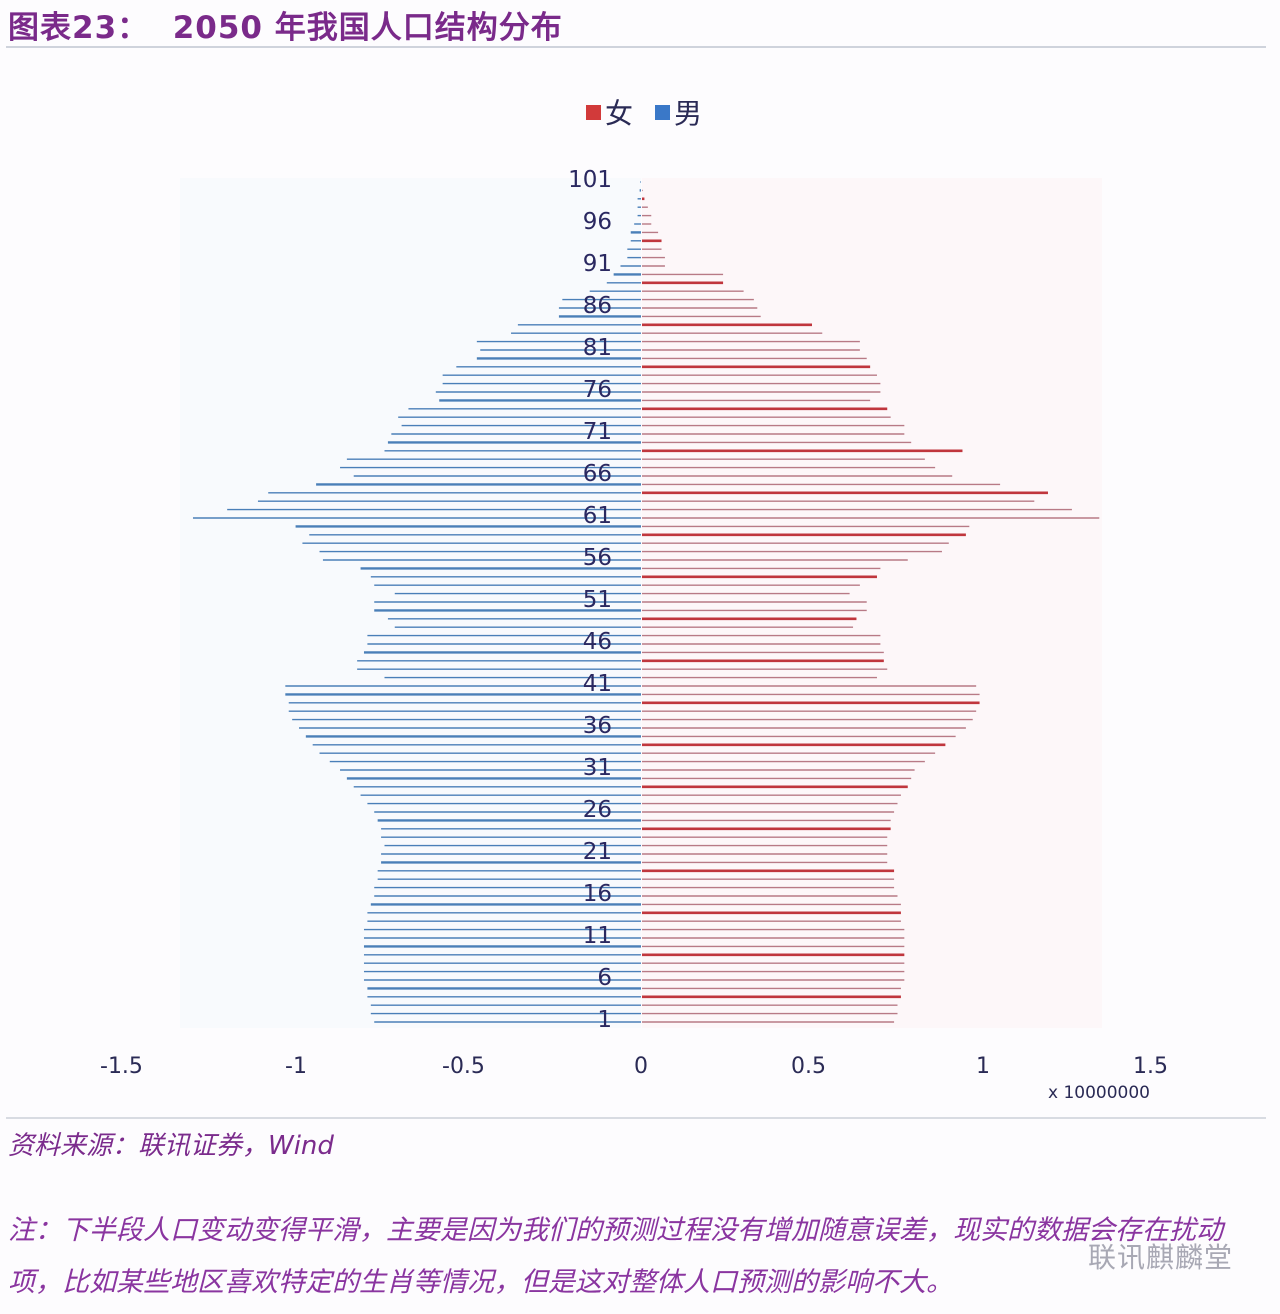  Describe the element at coordinates (171, 1146) in the screenshot. I see `source-text: 资料来源：联讯证券，Wind` at that location.